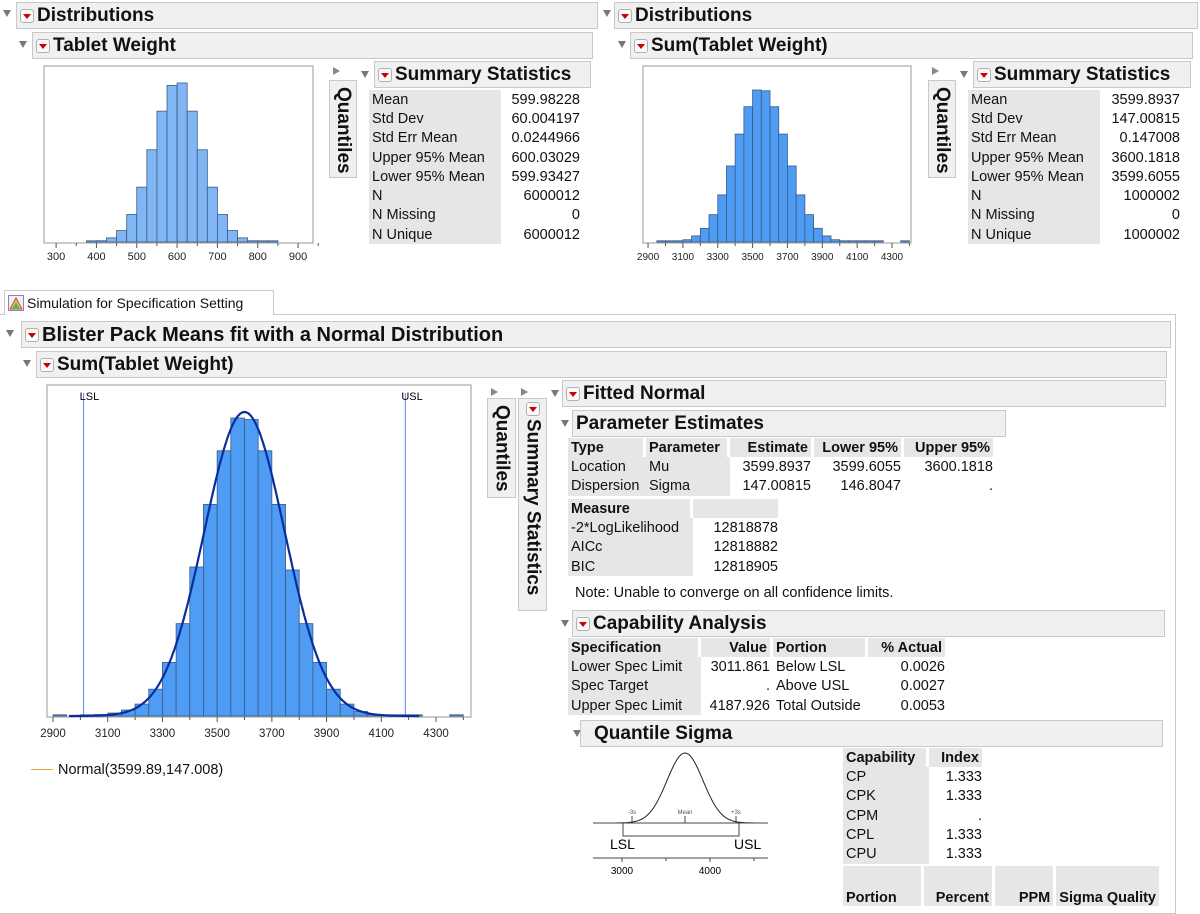  I want to click on table-cell: 4187.926, so click(739, 705).